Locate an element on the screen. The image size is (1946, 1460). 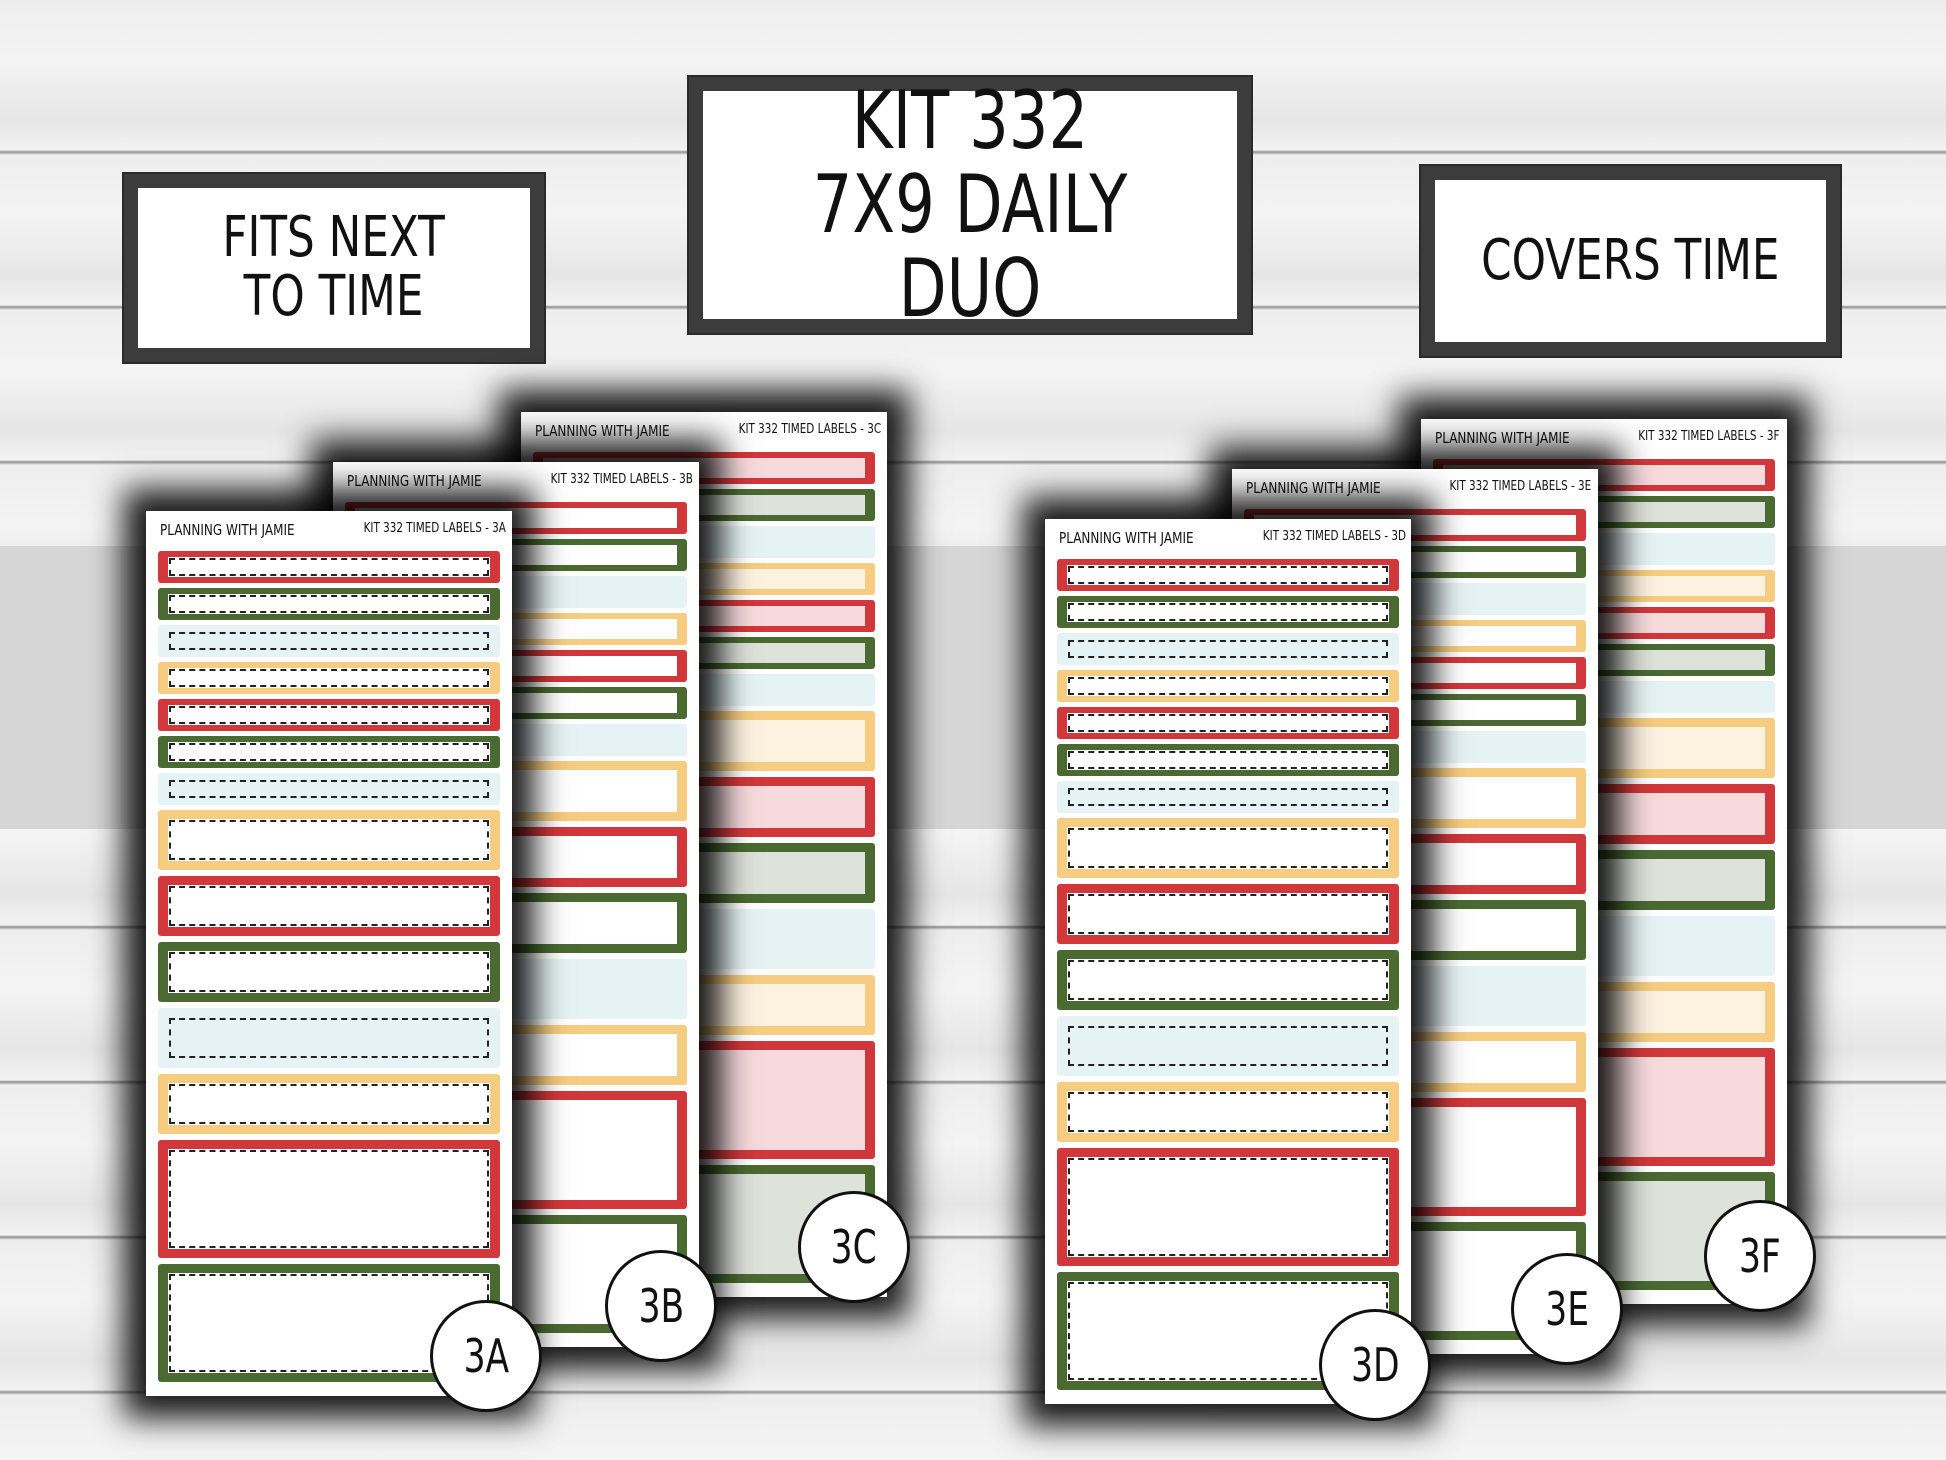
sheet-code: KIT 332 TIMED LABELS - 3E is located at coordinates (1520, 486).